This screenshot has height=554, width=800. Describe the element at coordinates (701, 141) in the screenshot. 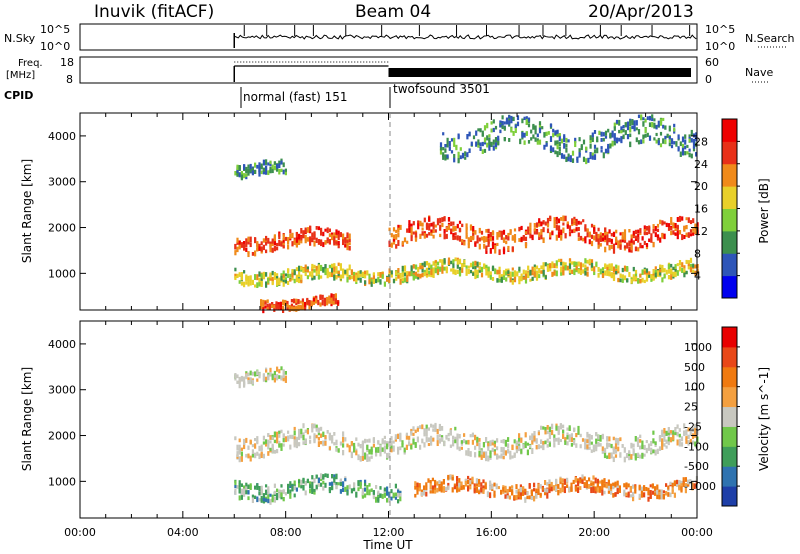

I see `colorbar-tick-label: 28` at that location.